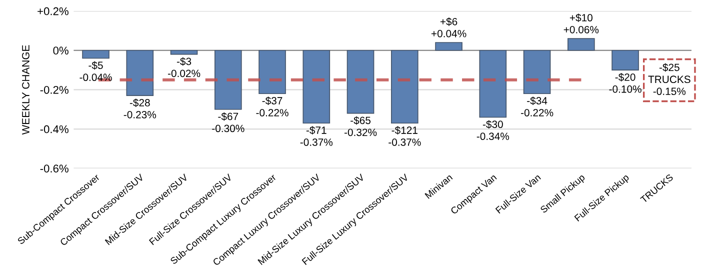  What do you see at coordinates (54, 129) in the screenshot?
I see `y-tick-label: -0.4%` at bounding box center [54, 129].